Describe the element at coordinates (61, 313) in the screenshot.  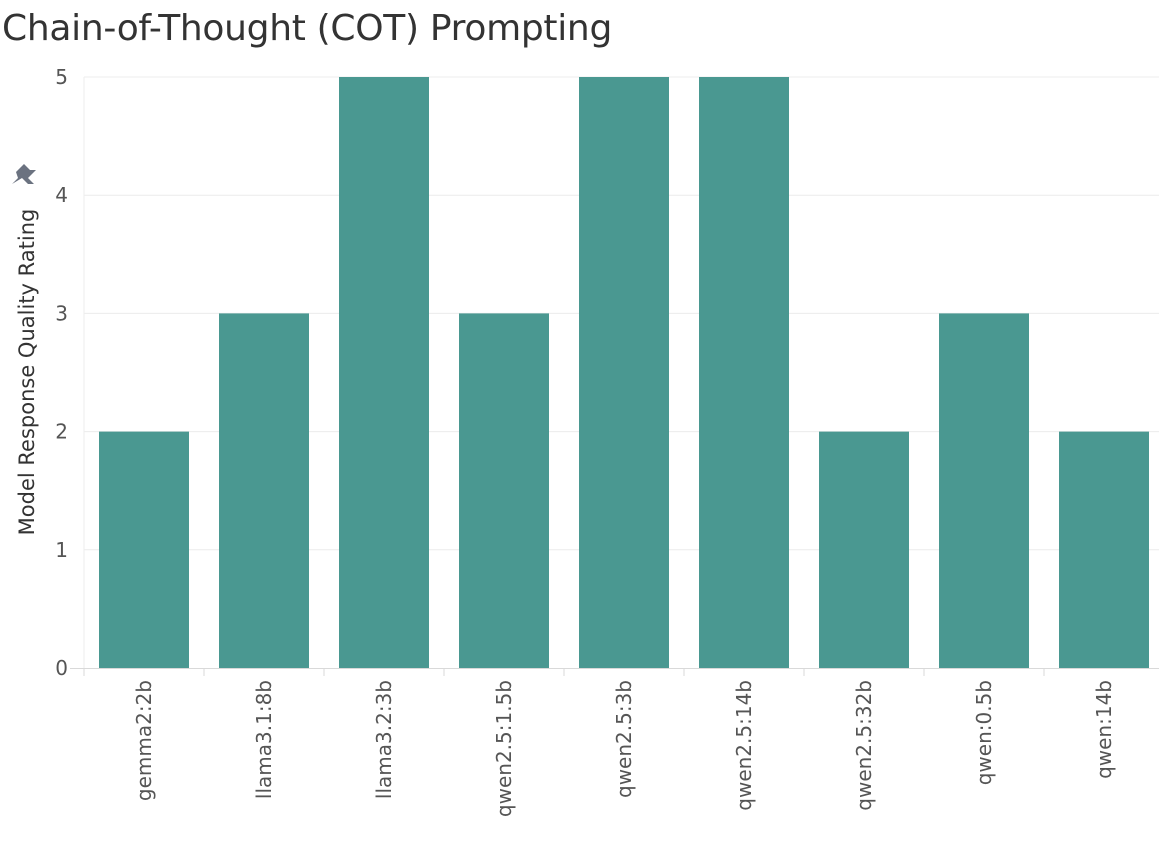
I see `y-tick-label: 3` at that location.